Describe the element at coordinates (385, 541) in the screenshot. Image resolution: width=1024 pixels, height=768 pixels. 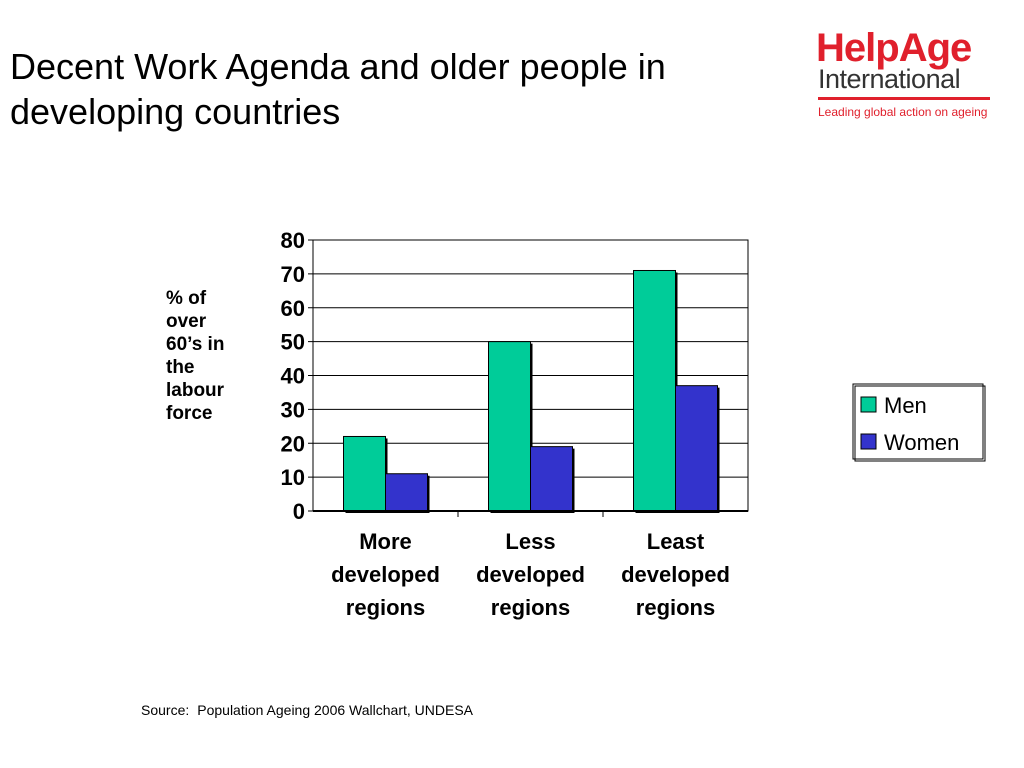
I see `x-category-label-line: More` at that location.